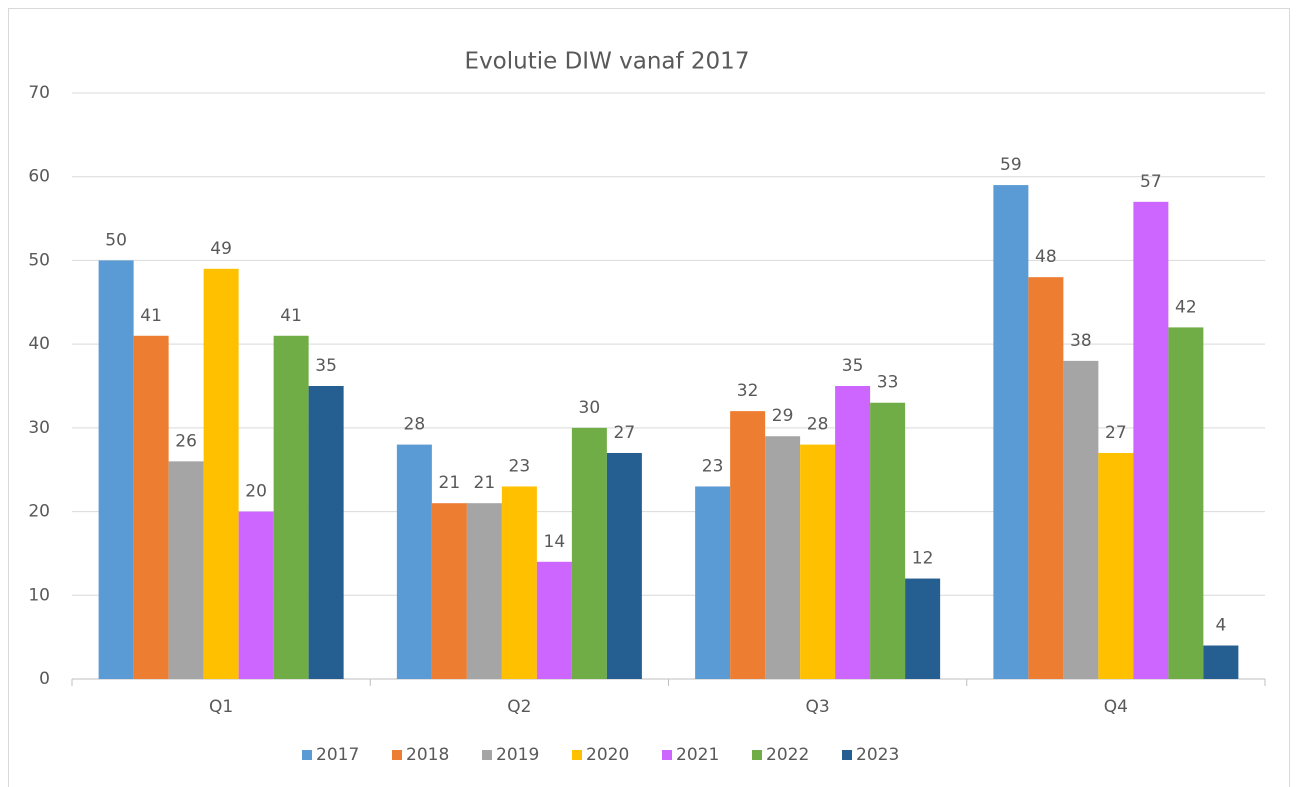 The image size is (1298, 787). I want to click on x-tick-label: Q3, so click(818, 707).